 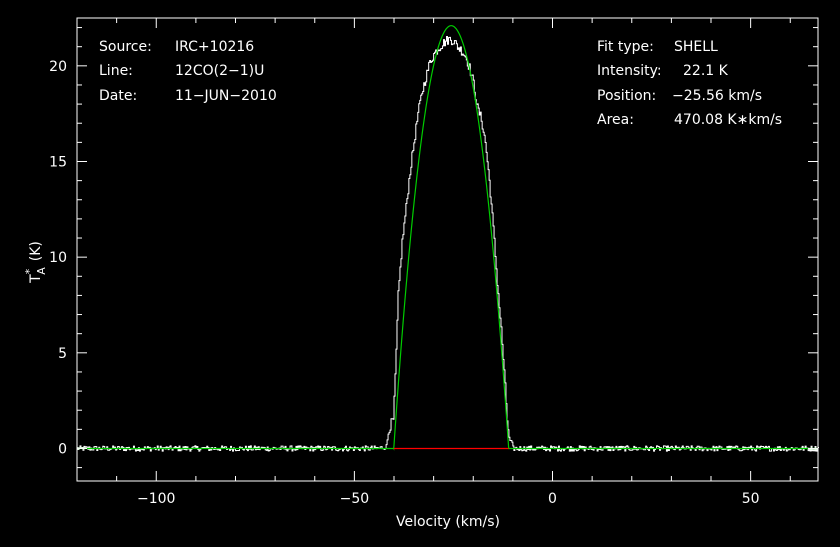 What do you see at coordinates (615, 120) in the screenshot?
I see `area-key: Area:` at bounding box center [615, 120].